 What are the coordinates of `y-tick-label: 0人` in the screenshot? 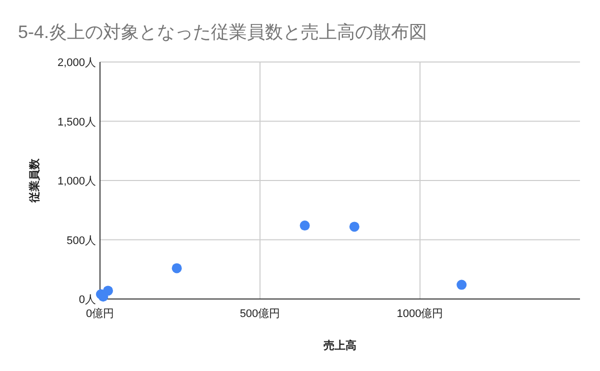 It's located at (87, 300).